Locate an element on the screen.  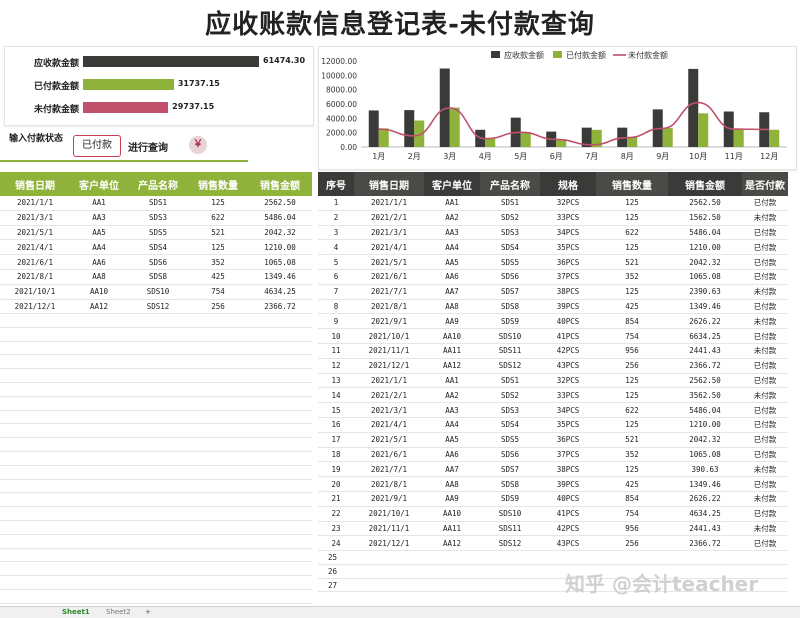
table-cell: 1349.46 is located at coordinates (280, 277).